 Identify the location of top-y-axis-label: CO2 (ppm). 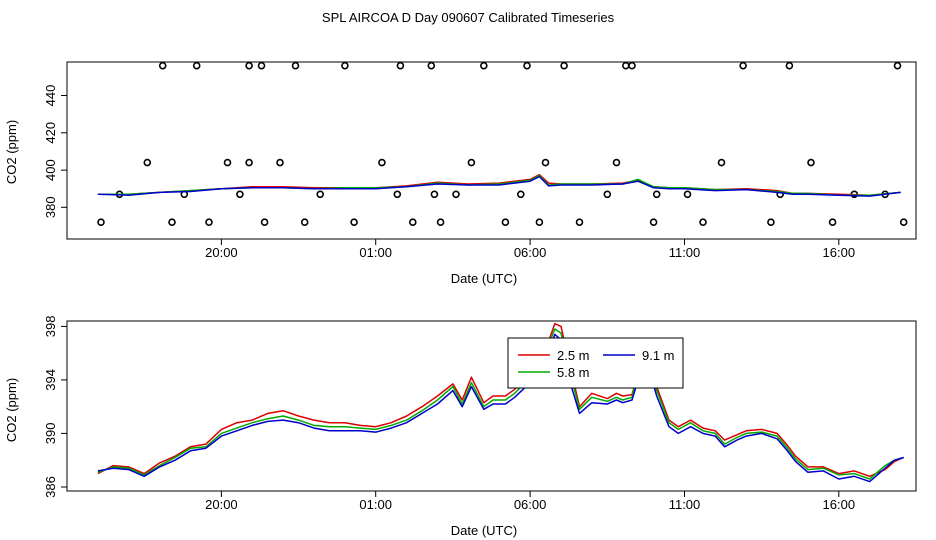
(11, 152).